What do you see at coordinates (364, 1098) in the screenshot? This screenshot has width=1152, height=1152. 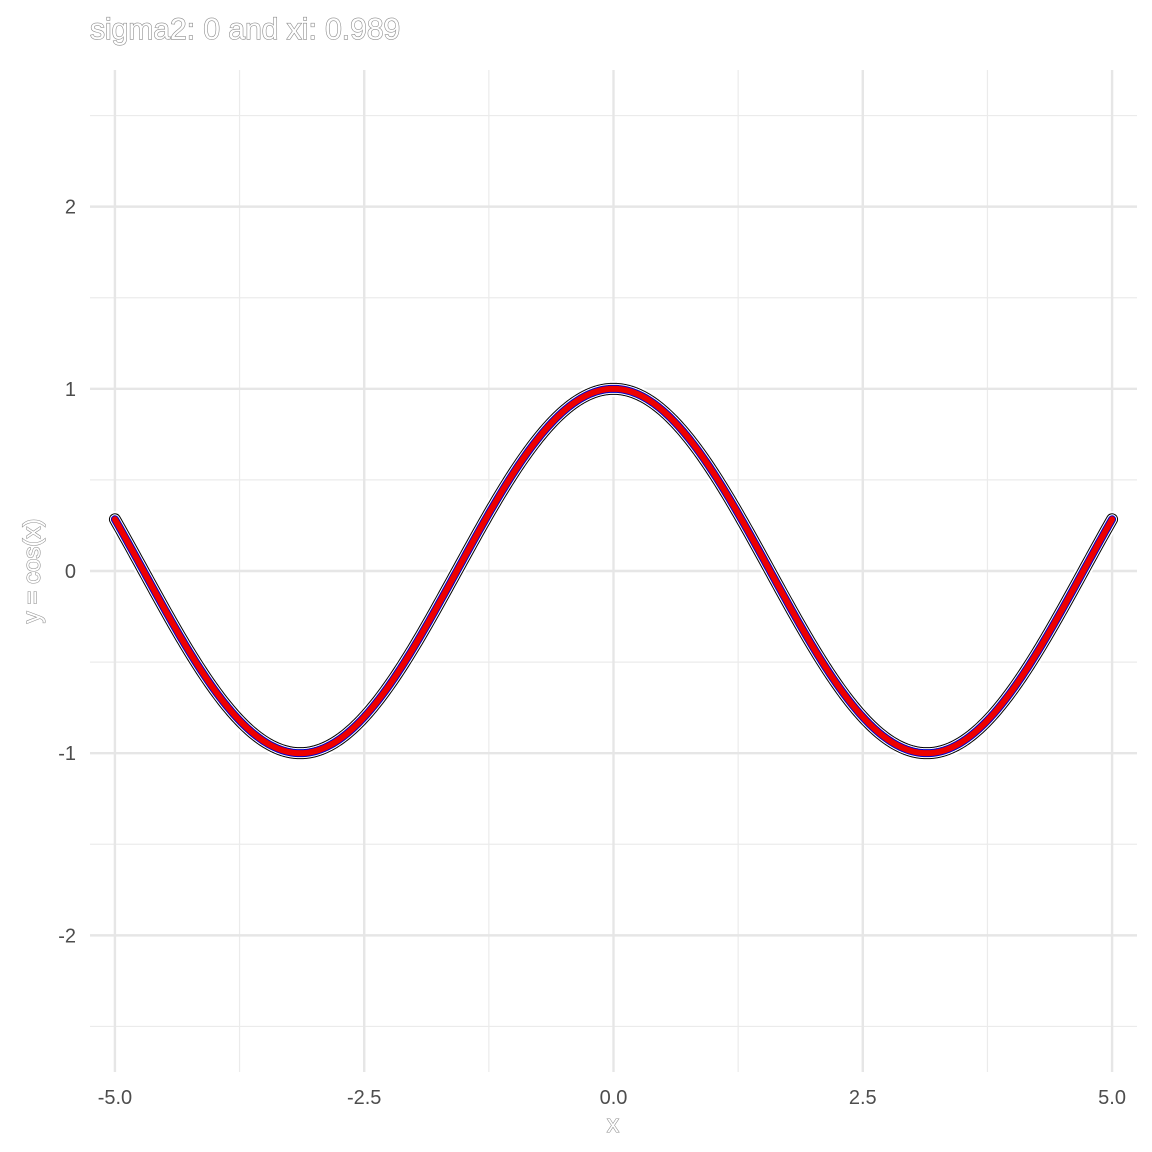 I see `x-tick-label: -2.5` at bounding box center [364, 1098].